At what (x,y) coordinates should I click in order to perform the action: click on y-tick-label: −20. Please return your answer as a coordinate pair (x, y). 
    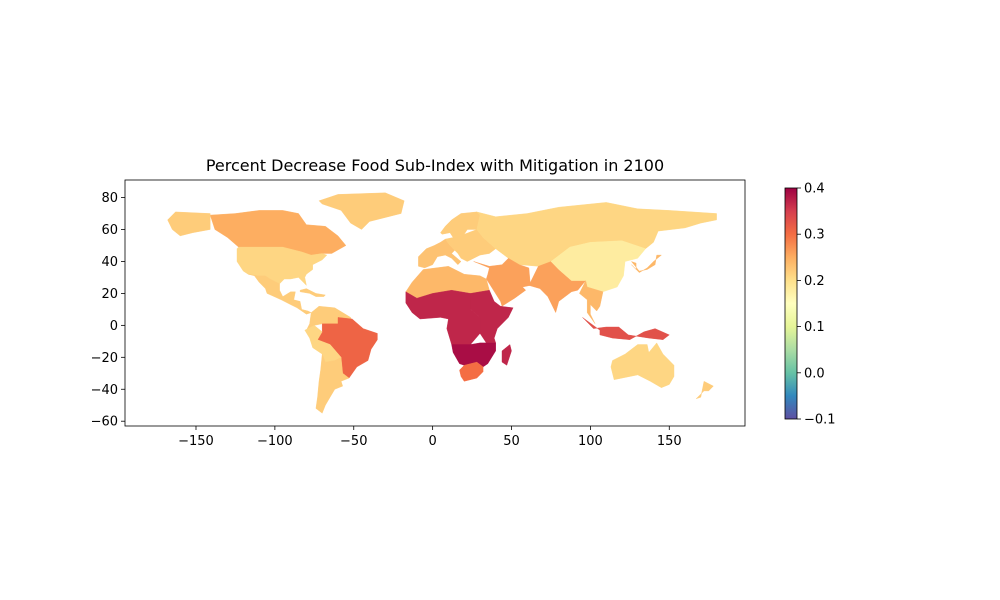
    Looking at the image, I should click on (104, 358).